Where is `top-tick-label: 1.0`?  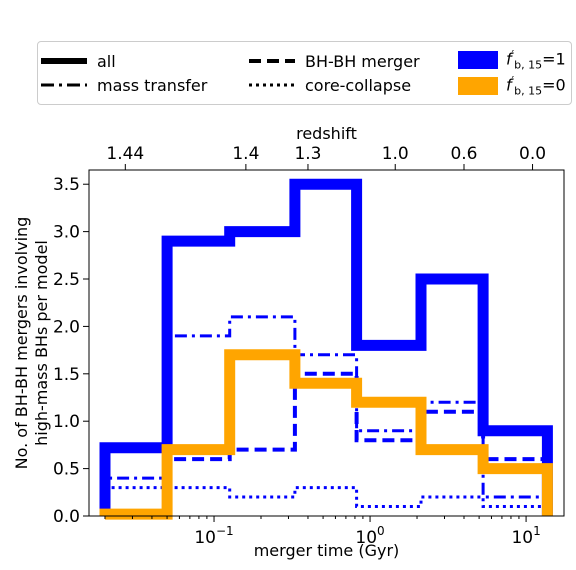
top-tick-label: 1.0 is located at coordinates (395, 154).